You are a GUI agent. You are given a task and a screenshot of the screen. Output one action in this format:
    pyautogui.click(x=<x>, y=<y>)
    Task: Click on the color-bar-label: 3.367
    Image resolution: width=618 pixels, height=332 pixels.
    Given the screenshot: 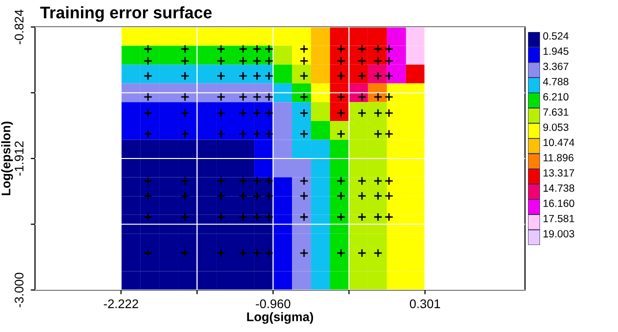 What is the action you would take?
    pyautogui.click(x=555, y=66)
    